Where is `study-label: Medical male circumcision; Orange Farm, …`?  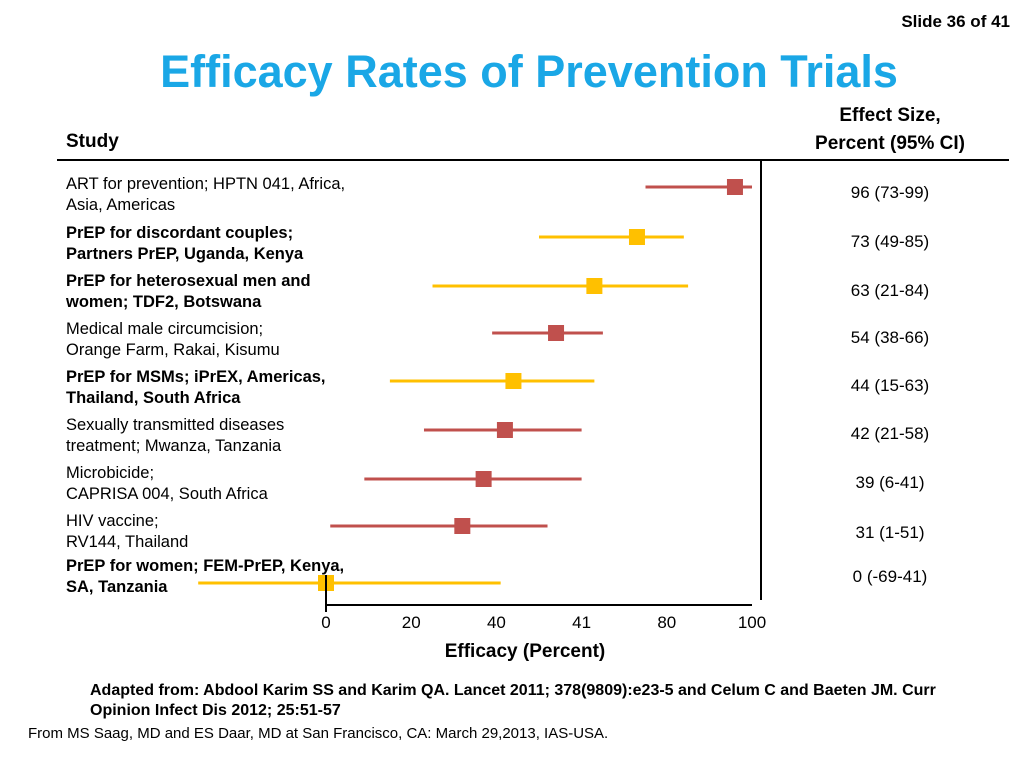 study-label: Medical male circumcision; Orange Farm, … is located at coordinates (173, 339).